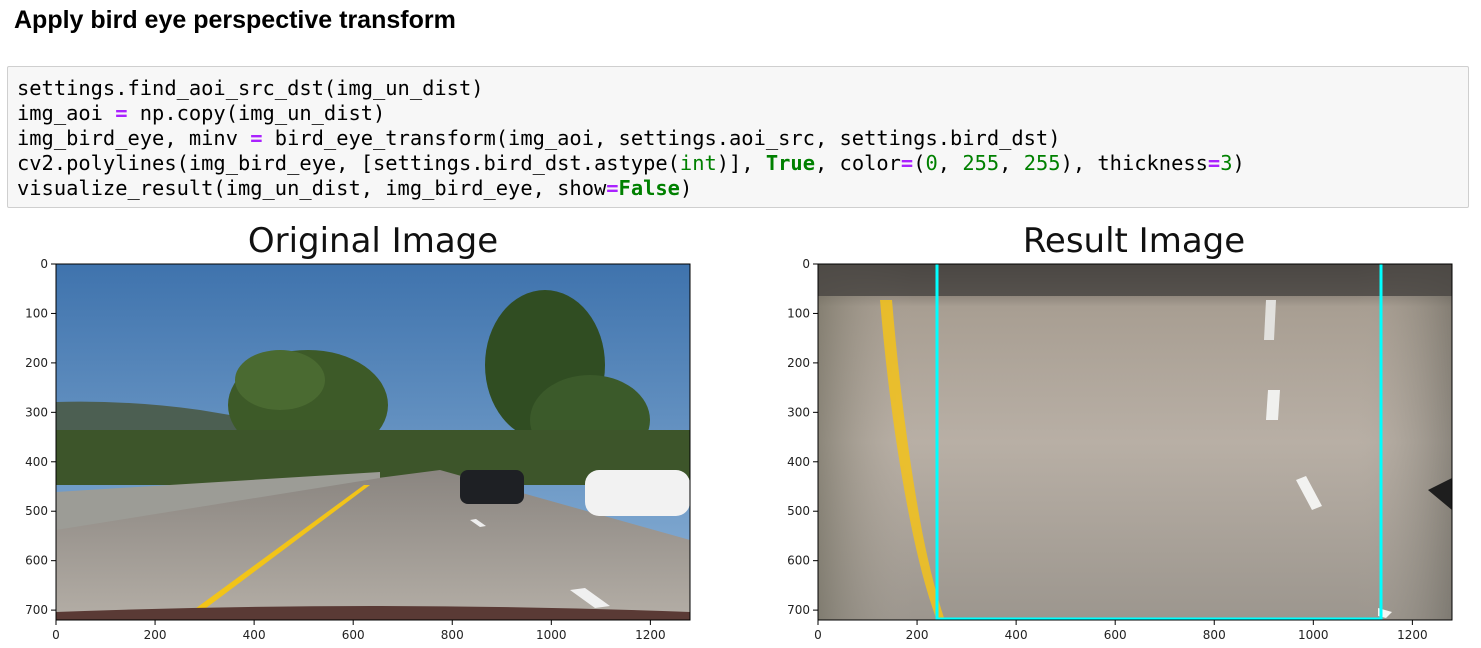 The image size is (1481, 648). Describe the element at coordinates (798, 363) in the screenshot. I see `result-ytick-label: 200` at that location.